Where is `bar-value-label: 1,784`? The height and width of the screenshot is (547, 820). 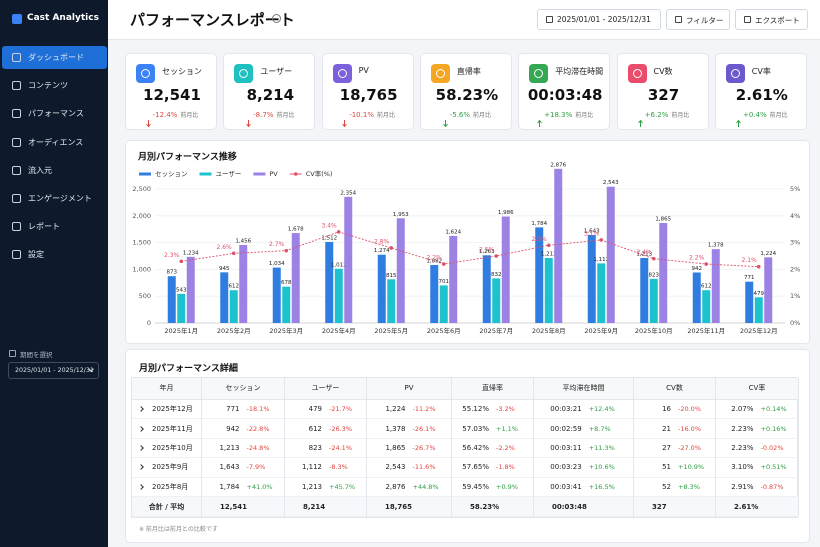
bar-value-label: 1,784 is located at coordinates (539, 224).